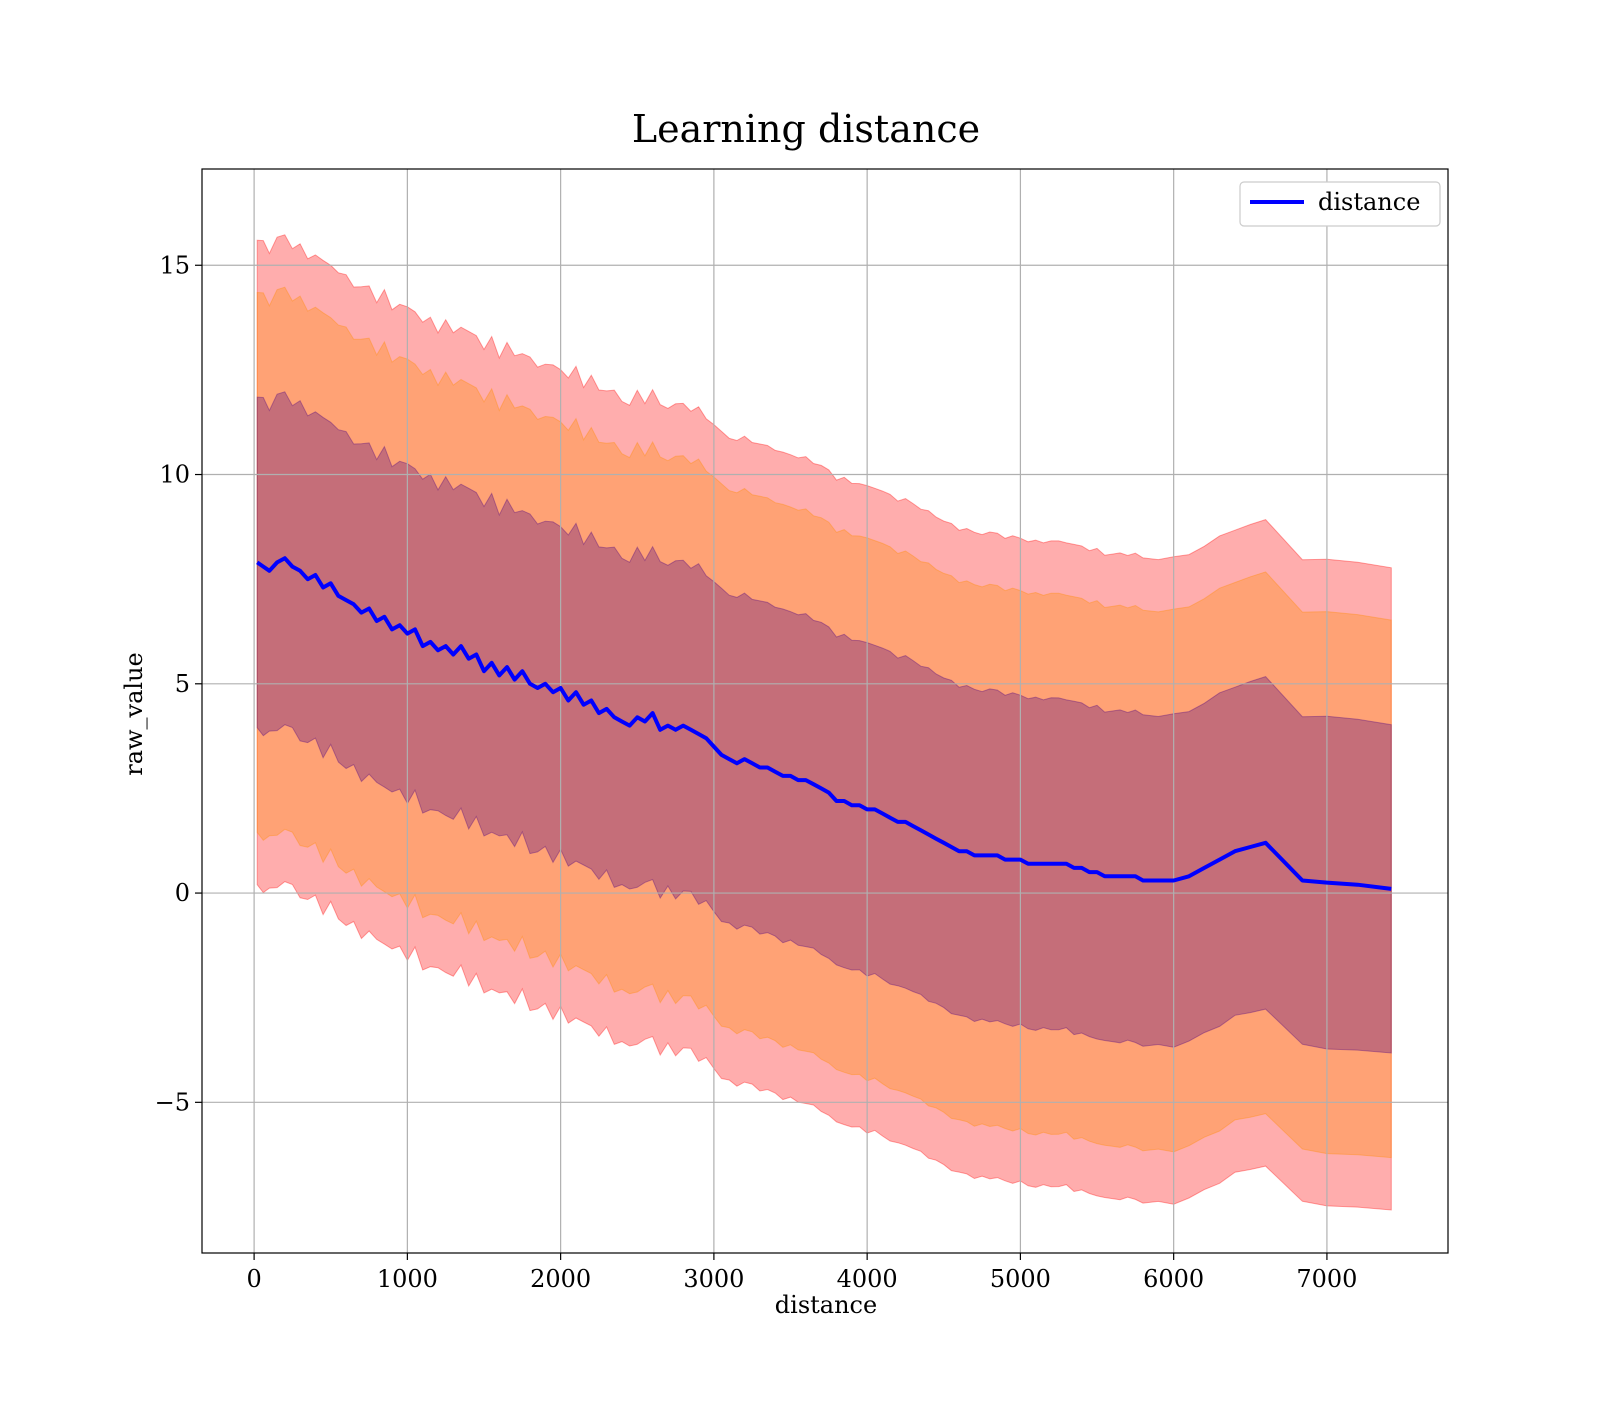 The image size is (1600, 1405). Describe the element at coordinates (1173, 1279) in the screenshot. I see `x-tick-label: 6000` at that location.